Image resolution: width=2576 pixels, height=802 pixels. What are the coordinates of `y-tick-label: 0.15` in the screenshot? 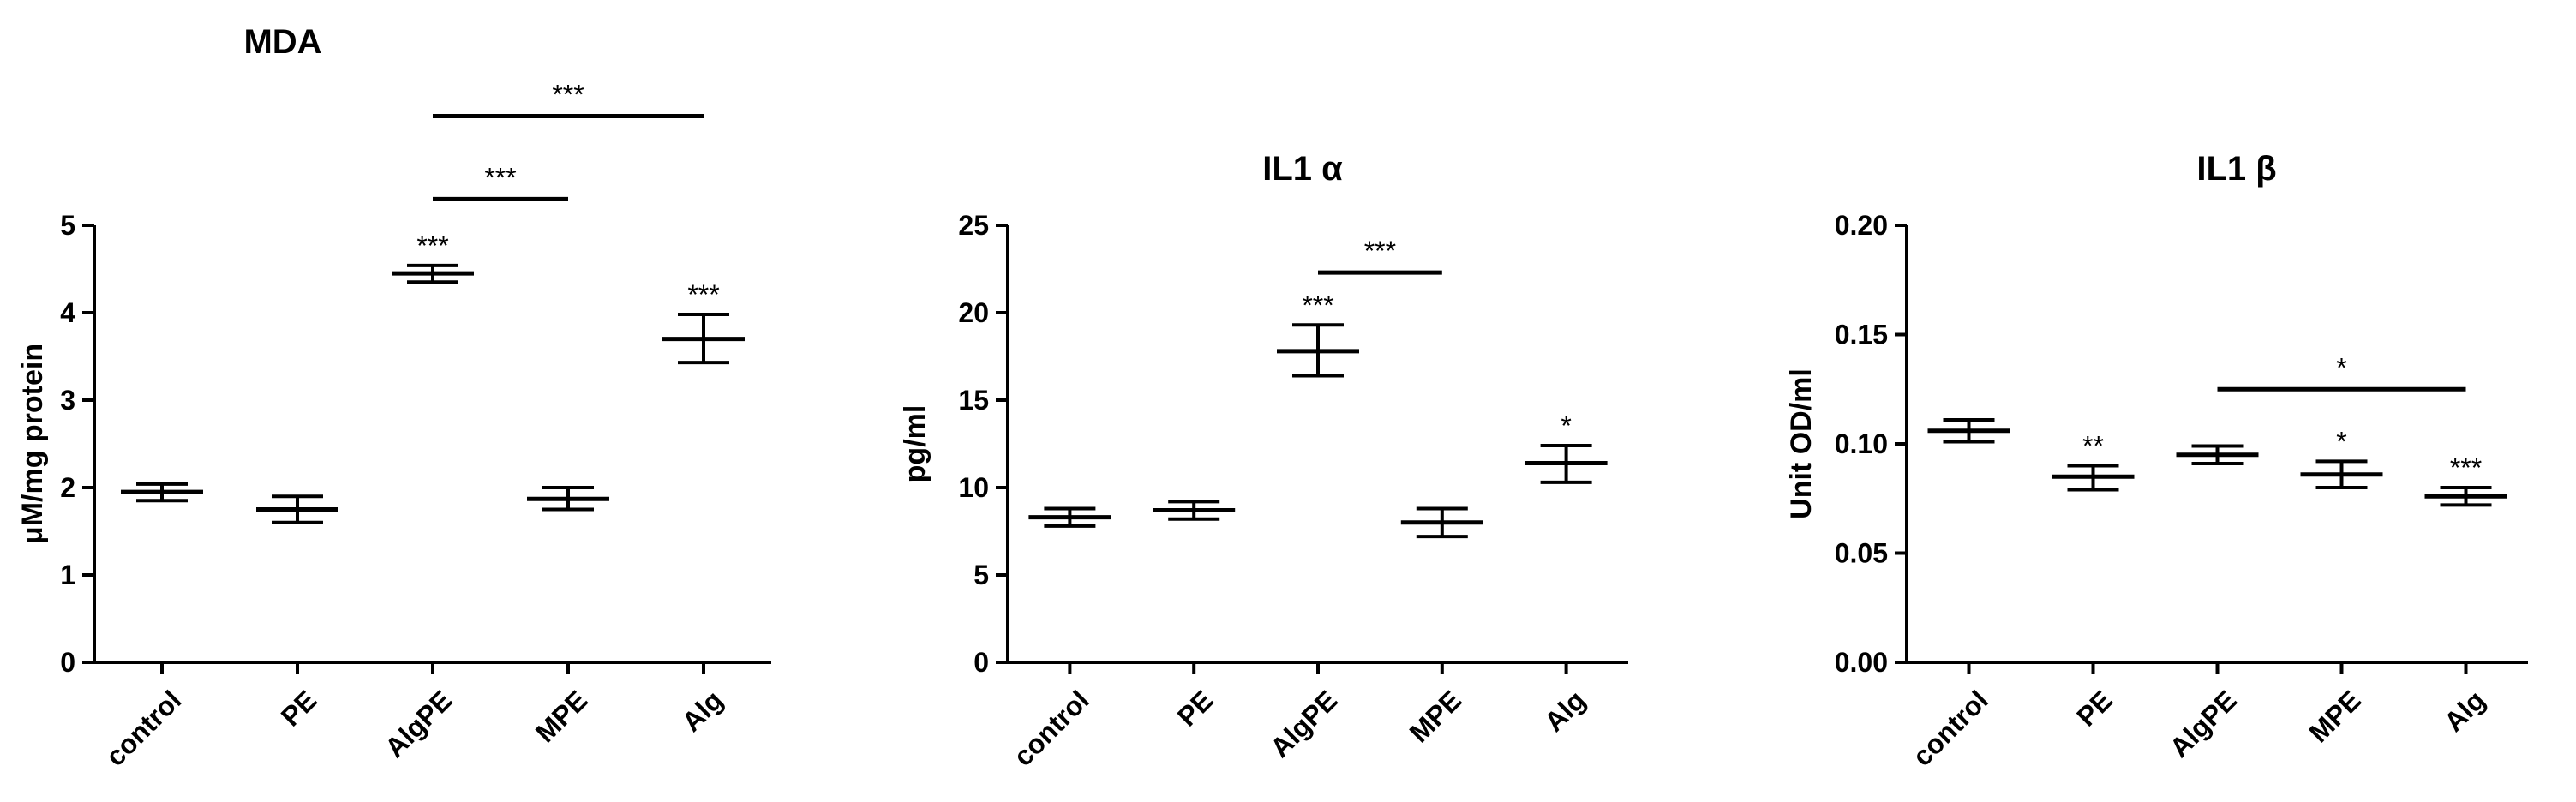 It's located at (1861, 335).